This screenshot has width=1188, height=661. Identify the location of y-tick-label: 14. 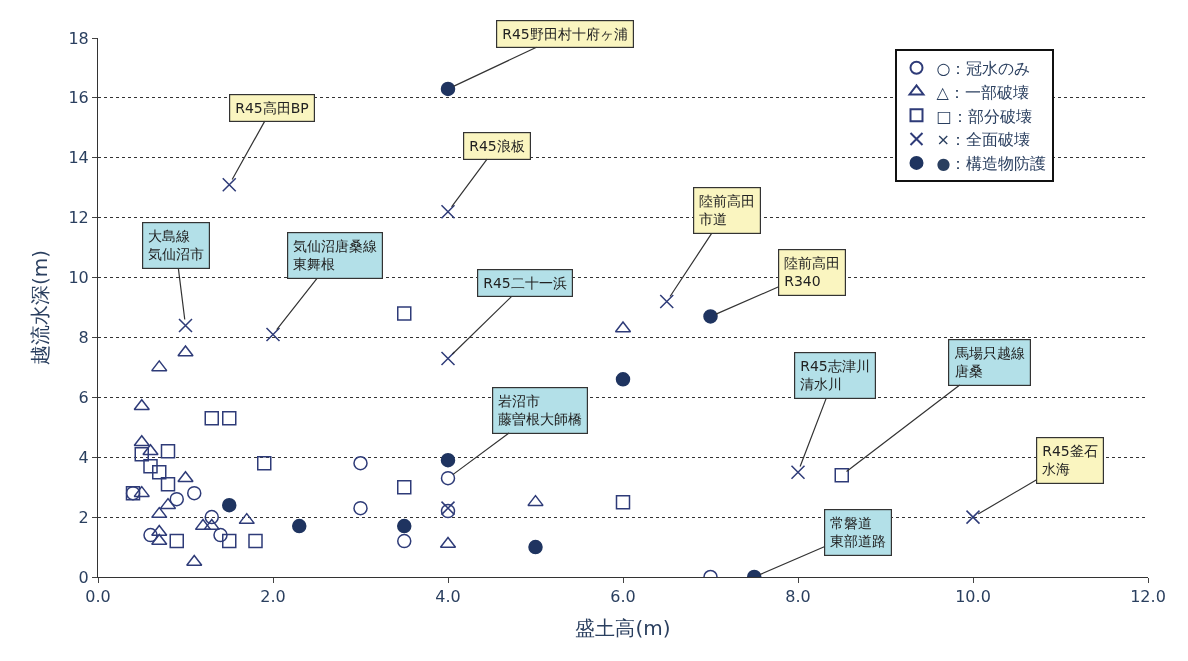
(78, 158).